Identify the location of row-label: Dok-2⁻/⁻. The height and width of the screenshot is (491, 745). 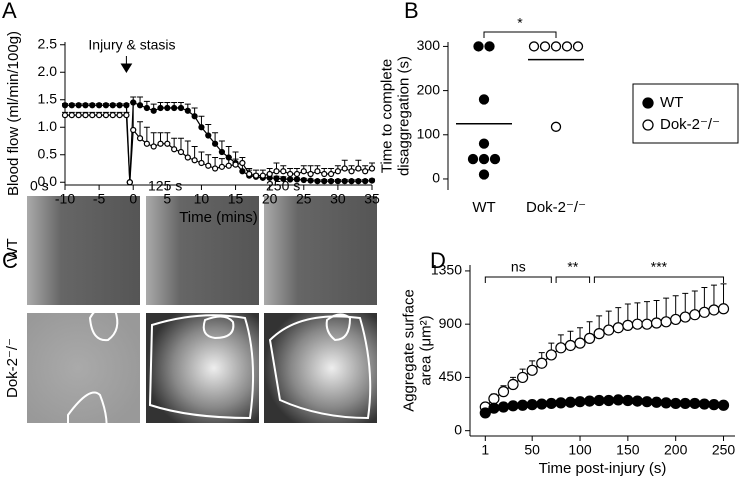
(12, 368).